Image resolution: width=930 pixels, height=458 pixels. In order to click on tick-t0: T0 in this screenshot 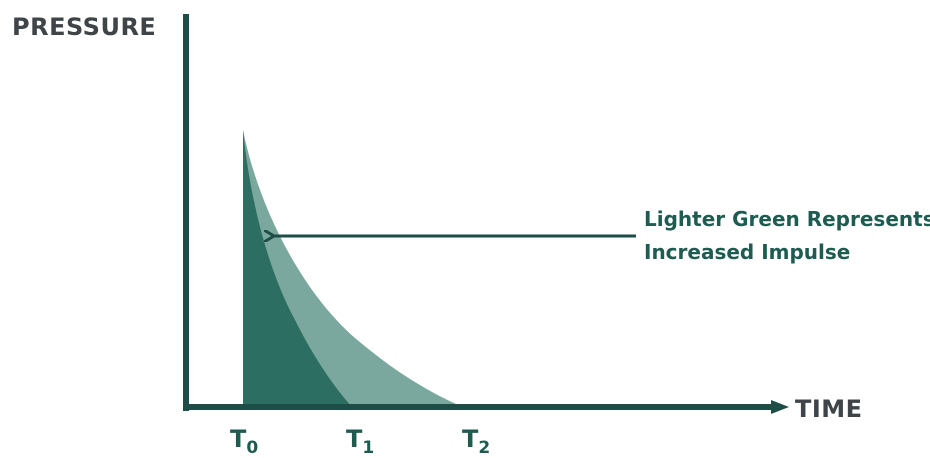, I will do `click(244, 441)`.